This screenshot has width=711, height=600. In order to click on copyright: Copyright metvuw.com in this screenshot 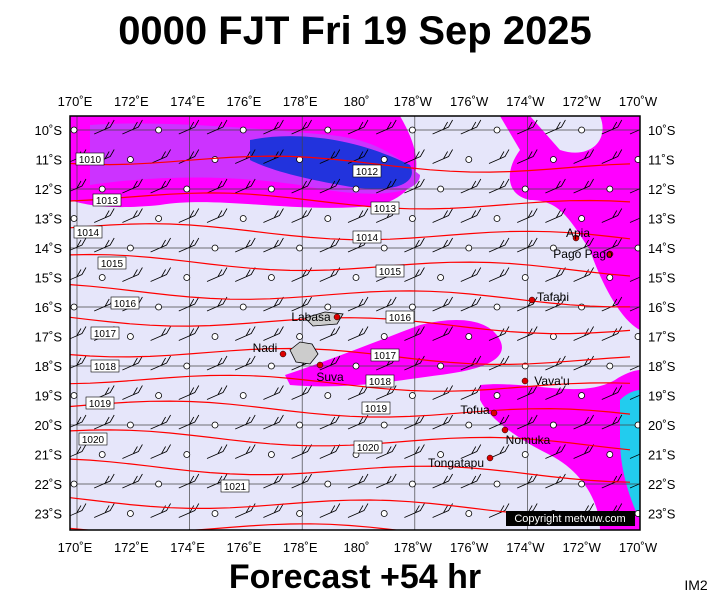, I will do `click(569, 519)`.